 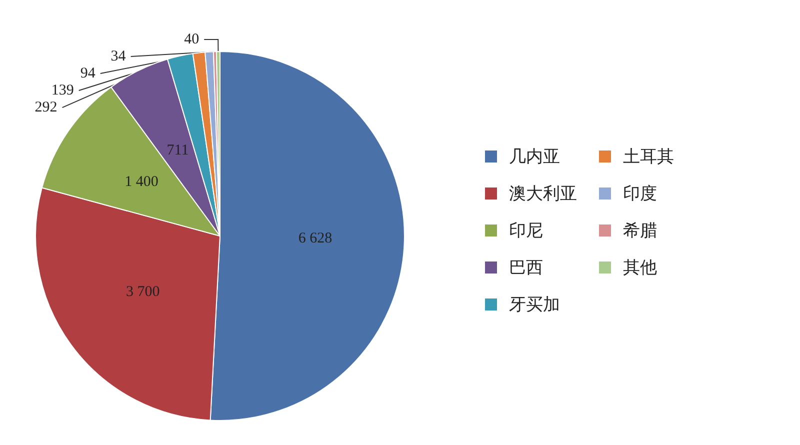 I want to click on legend-label: 巴西, so click(x=526, y=267).